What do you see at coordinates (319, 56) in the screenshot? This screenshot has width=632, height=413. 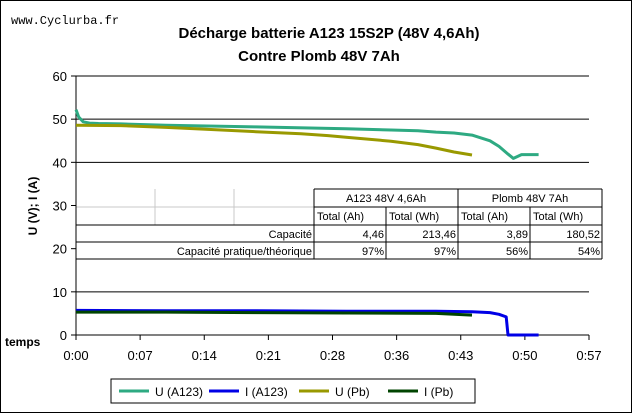 I see `chart-title-line-2: Contre Plomb 48V 7Ah` at bounding box center [319, 56].